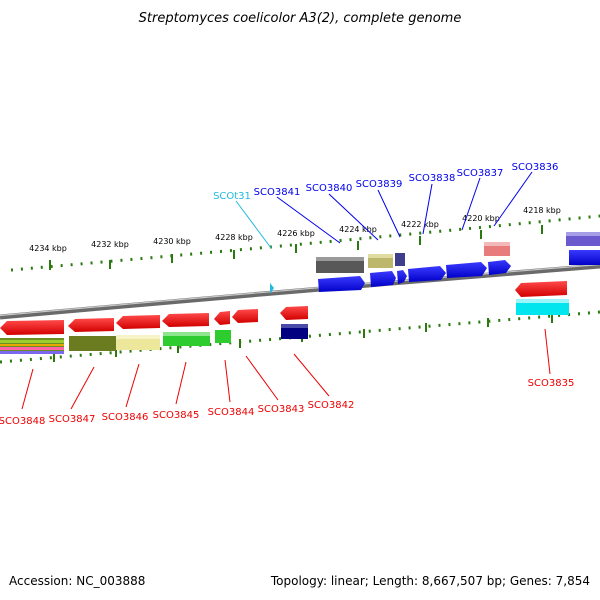 Image resolution: width=600 pixels, height=600 pixels. I want to click on annotation-bar-olive, so click(92, 343).